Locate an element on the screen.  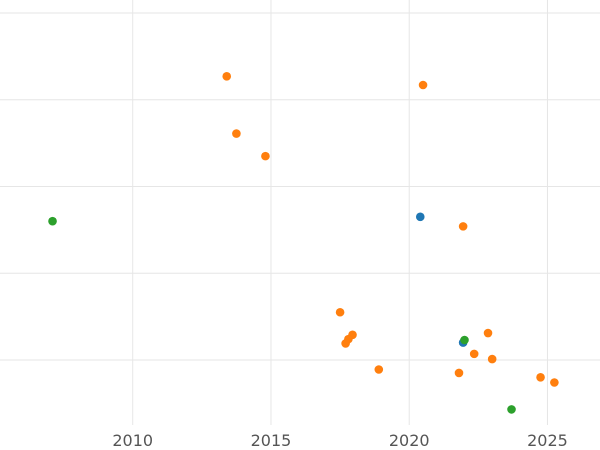
x-tick-label-2010: 2010 is located at coordinates (132, 440).